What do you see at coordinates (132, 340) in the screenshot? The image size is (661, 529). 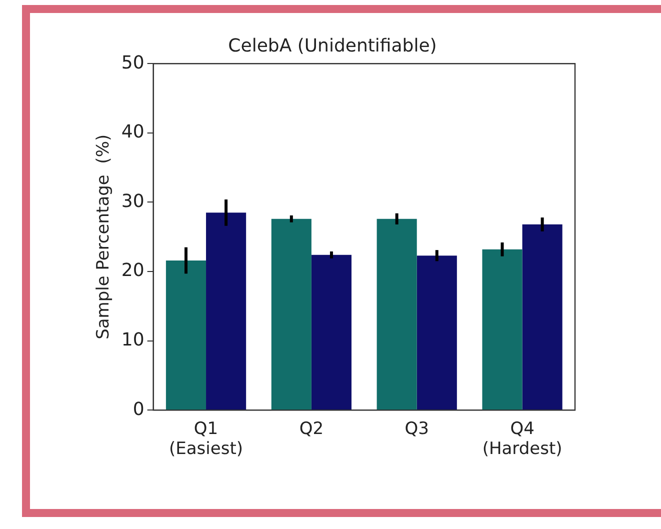 I see `y-tick-label: 10` at bounding box center [132, 340].